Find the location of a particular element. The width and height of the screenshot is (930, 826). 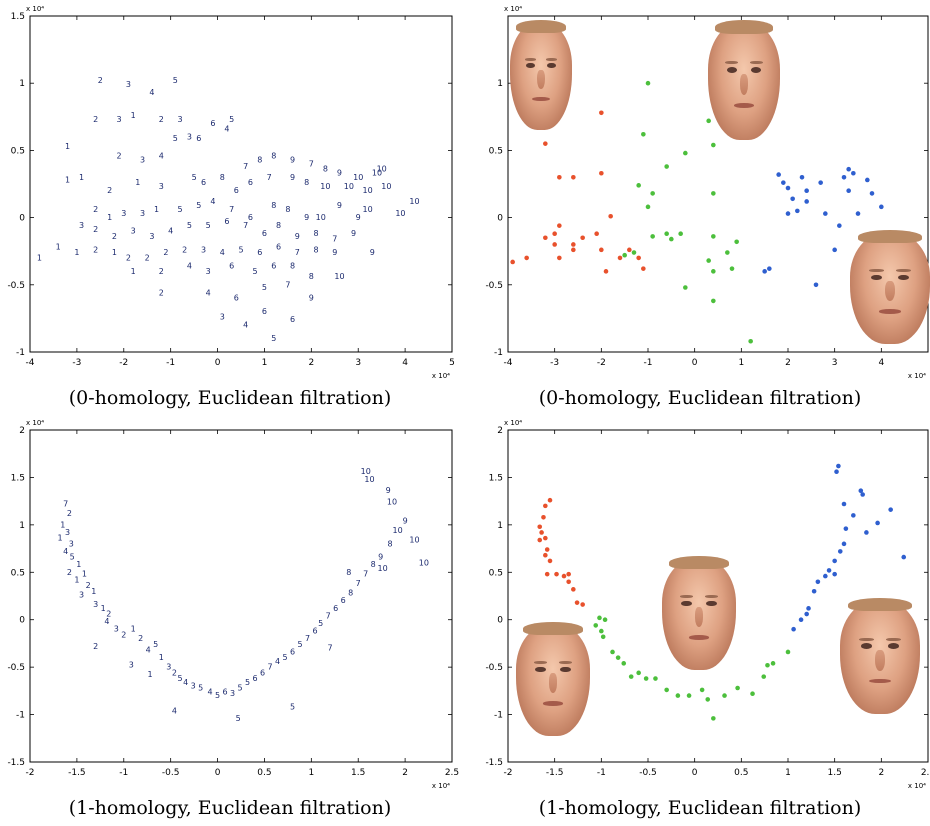

caption-bottom-left: (1-homology, Euclidean filtration) is located at coordinates (230, 808).